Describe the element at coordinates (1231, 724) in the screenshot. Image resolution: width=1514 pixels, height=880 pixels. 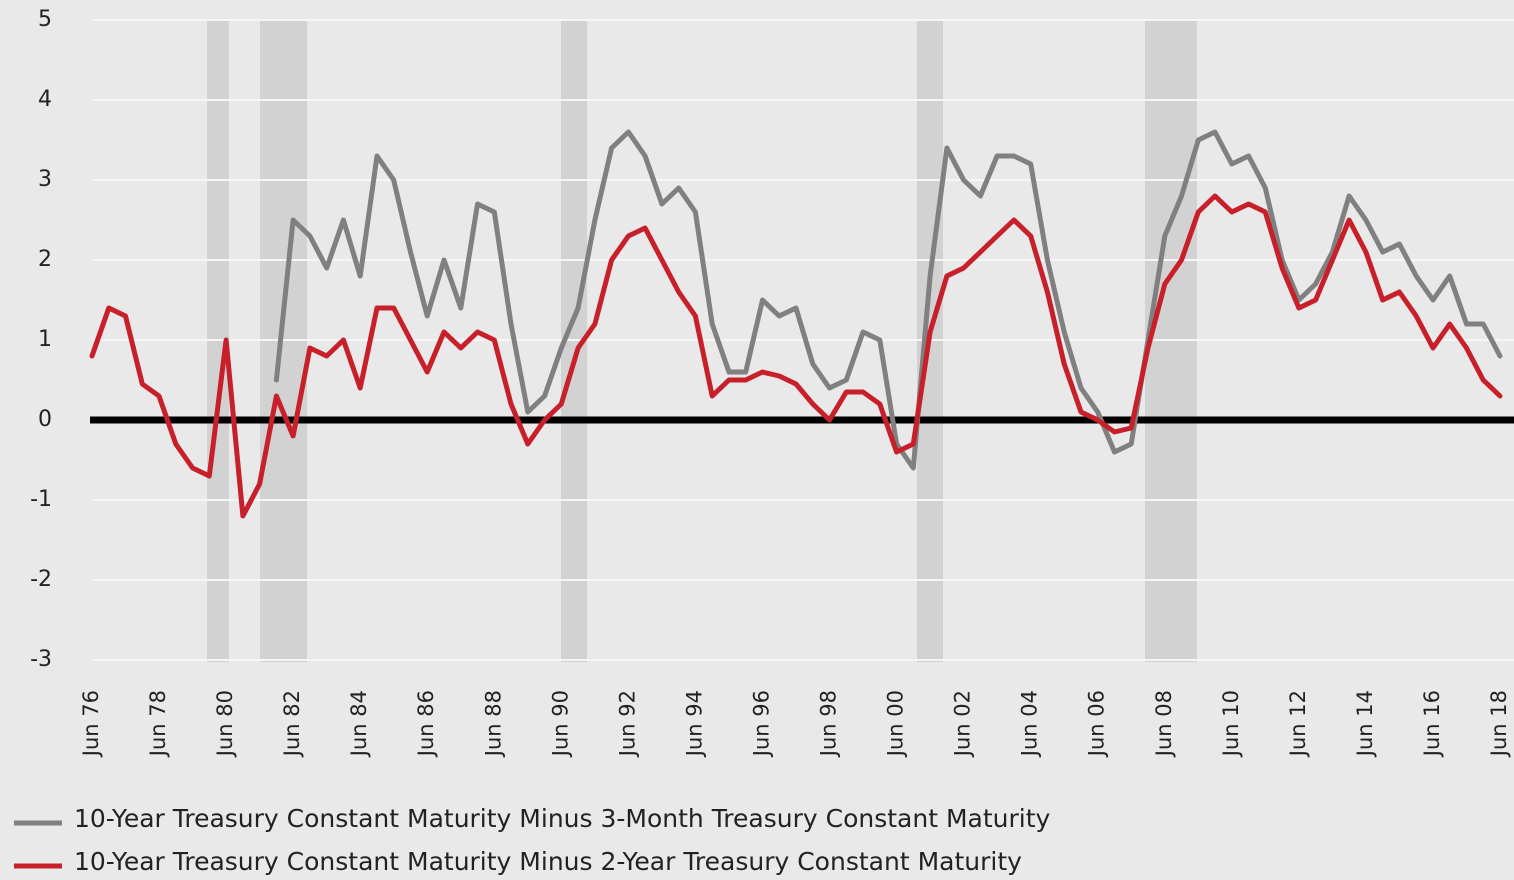
I see `x-tick-label: Jun 10` at that location.